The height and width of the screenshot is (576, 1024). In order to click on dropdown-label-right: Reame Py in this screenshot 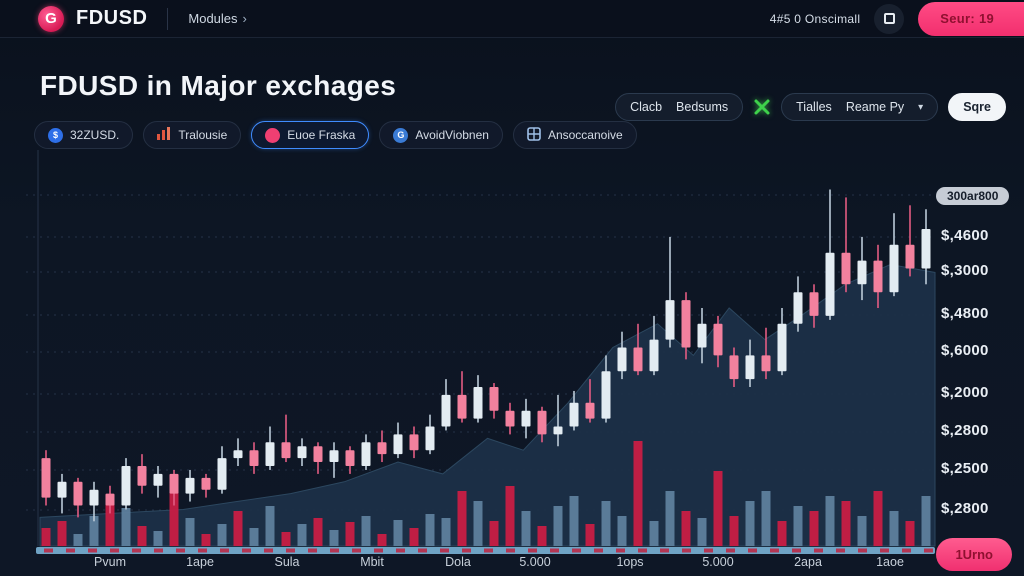, I will do `click(875, 107)`.